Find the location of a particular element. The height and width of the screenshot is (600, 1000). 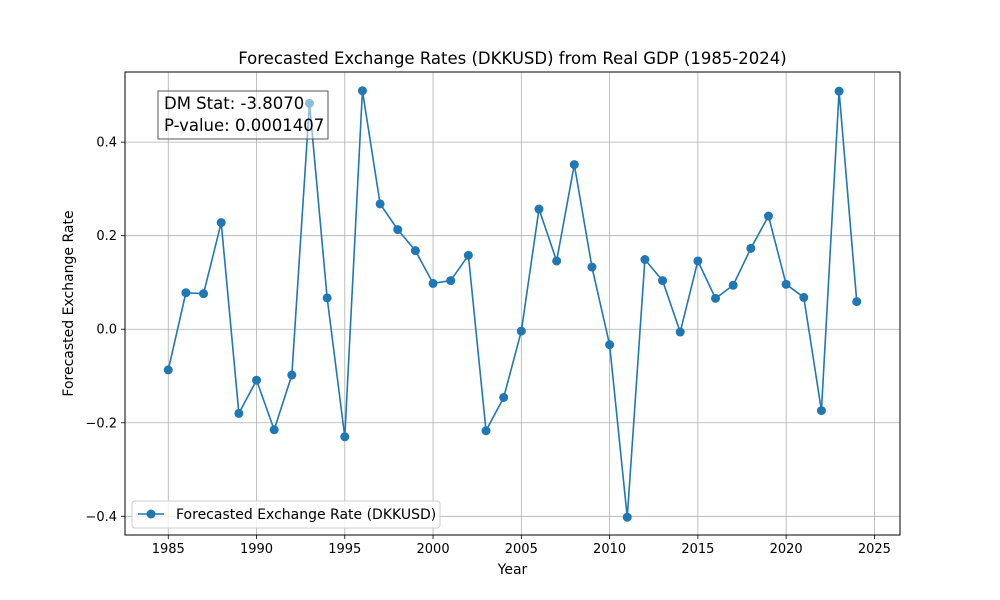

x-tick-label: 2000 is located at coordinates (433, 549).